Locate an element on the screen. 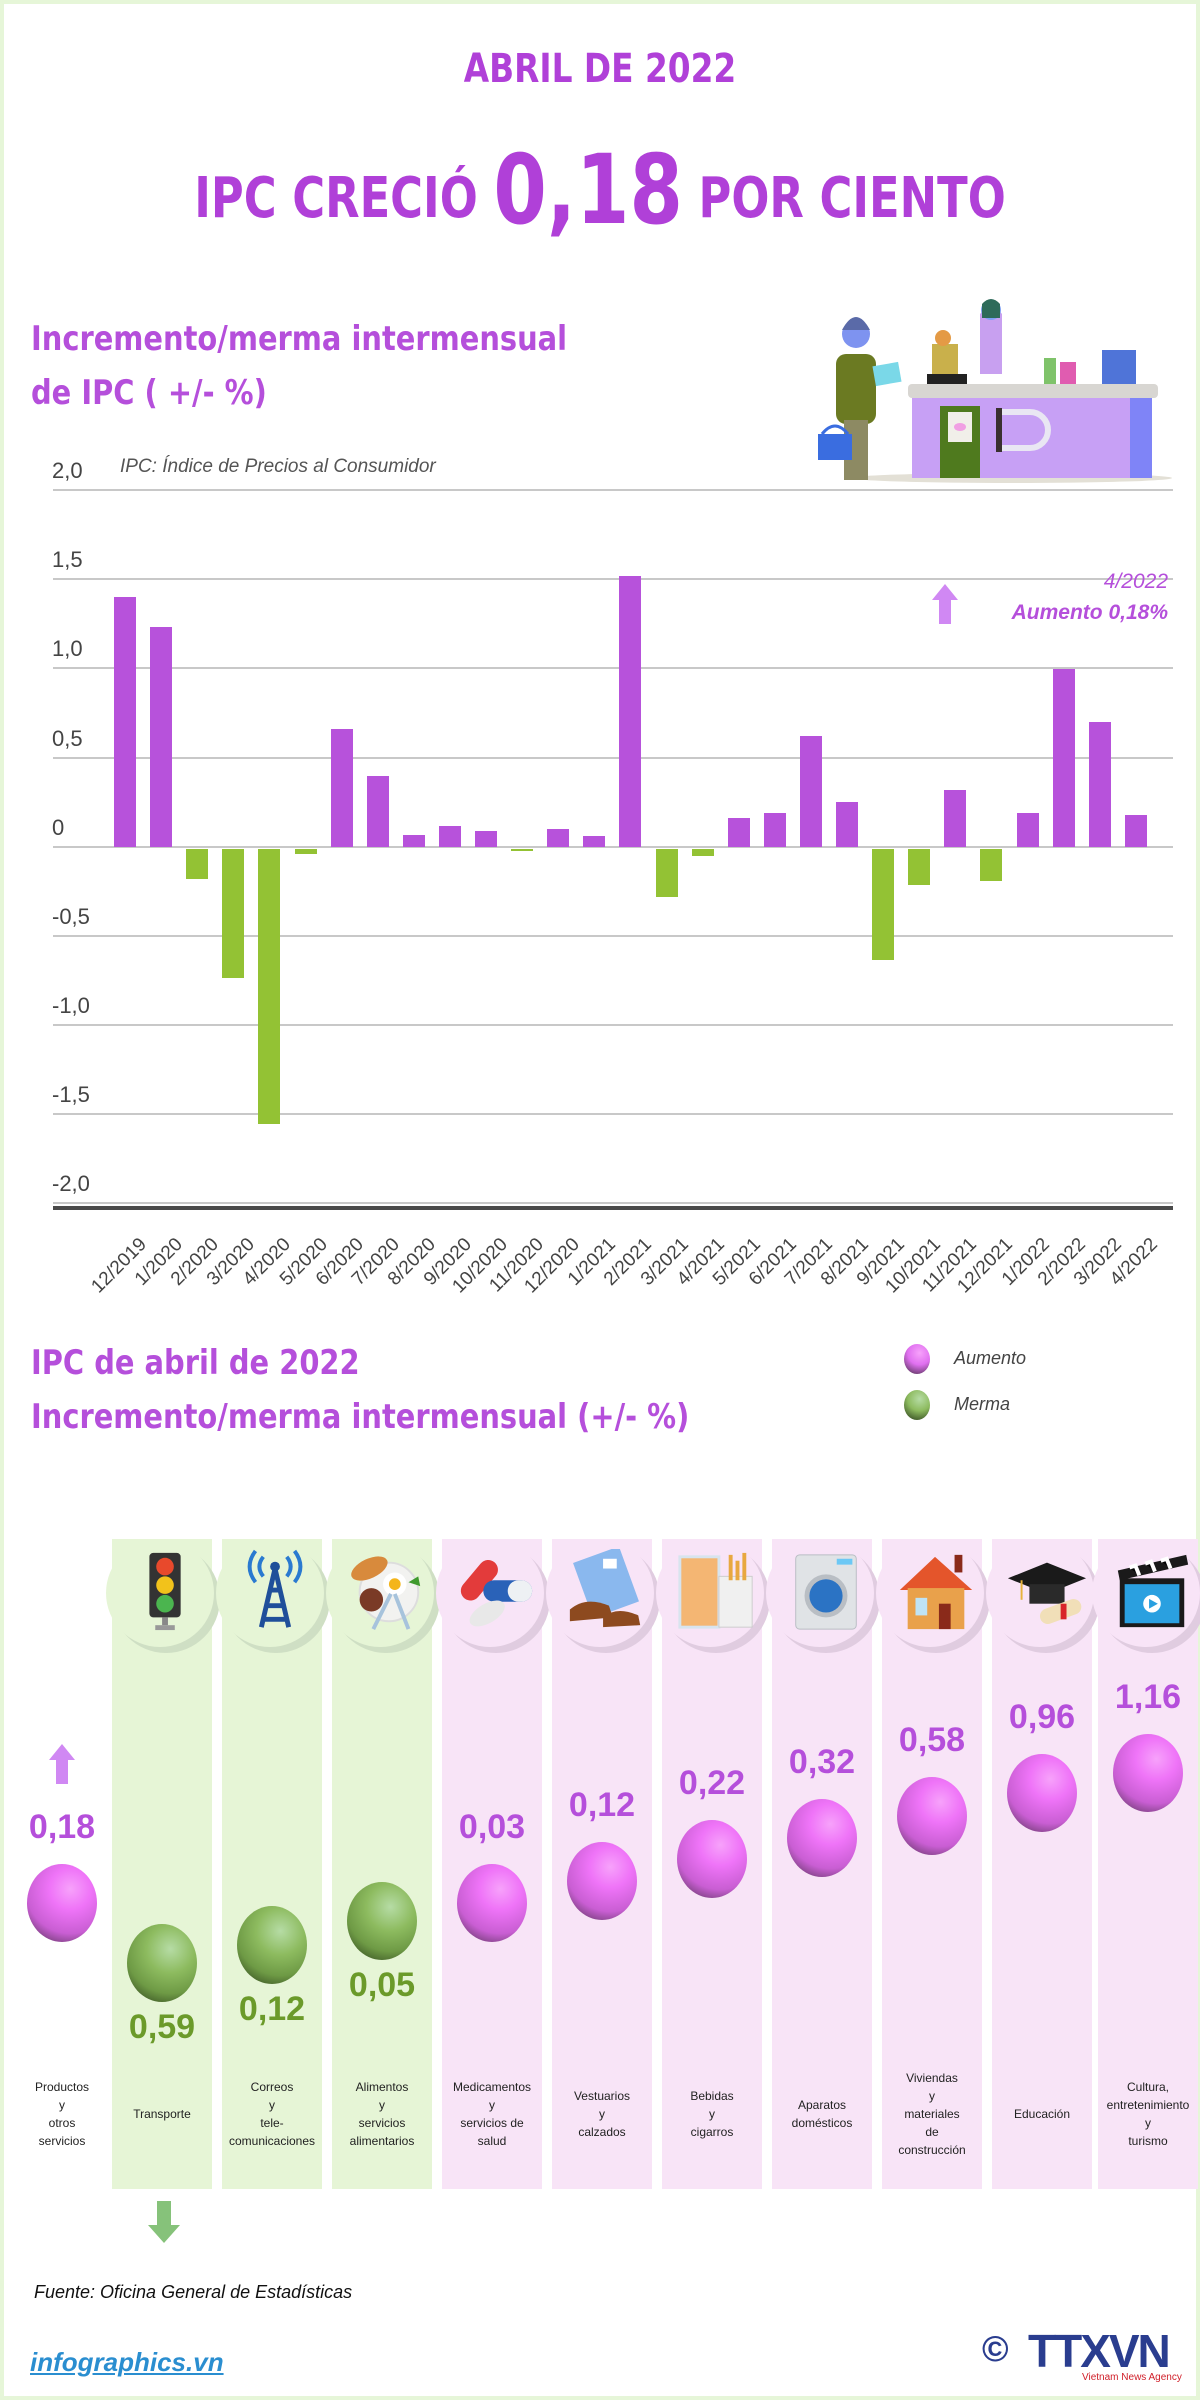 The width and height of the screenshot is (1200, 2400). washing-machine-icon is located at coordinates (826, 1592).